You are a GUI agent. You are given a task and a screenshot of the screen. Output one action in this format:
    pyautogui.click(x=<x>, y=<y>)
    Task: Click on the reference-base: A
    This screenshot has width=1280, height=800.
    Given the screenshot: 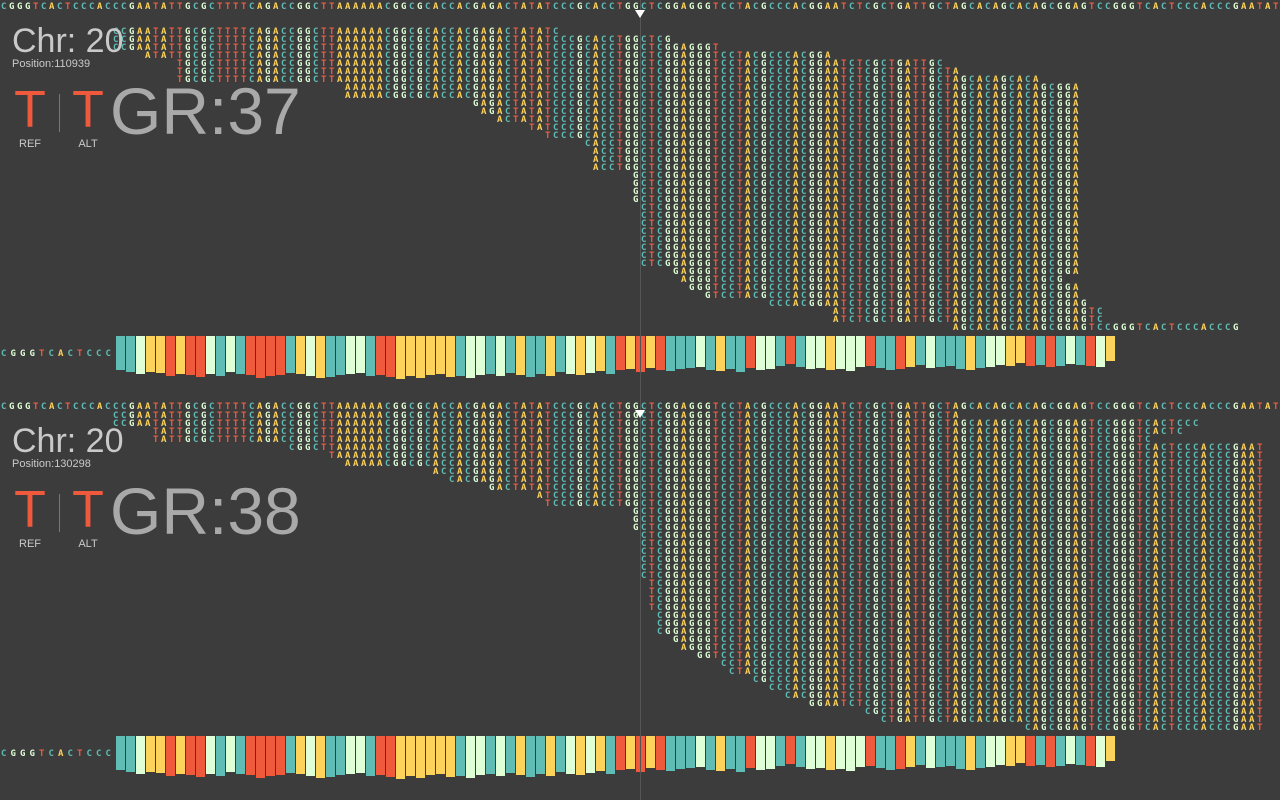 What is the action you would take?
    pyautogui.click(x=540, y=407)
    